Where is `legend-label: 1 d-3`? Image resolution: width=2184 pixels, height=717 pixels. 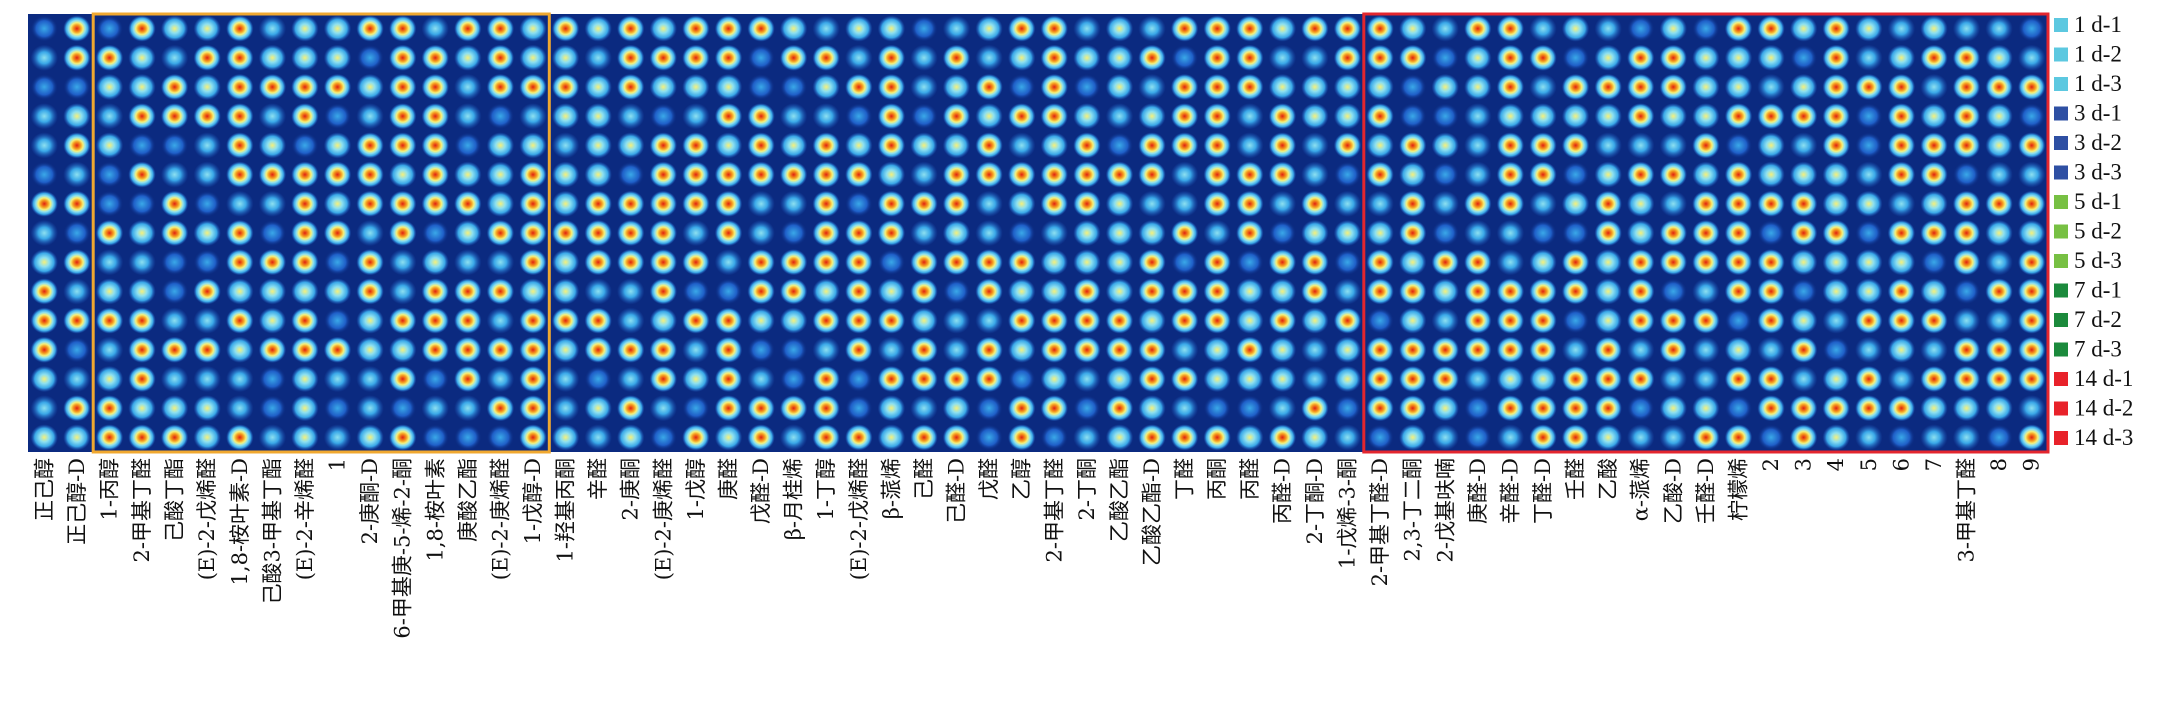
legend-label: 1 d-3 is located at coordinates (2098, 83).